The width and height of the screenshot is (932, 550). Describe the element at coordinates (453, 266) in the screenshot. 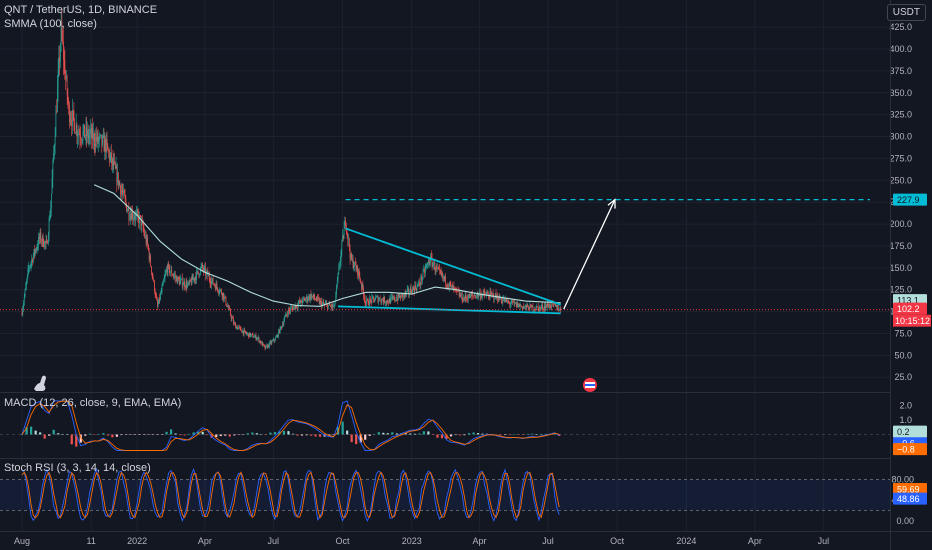

I see `upper-trendline` at that location.